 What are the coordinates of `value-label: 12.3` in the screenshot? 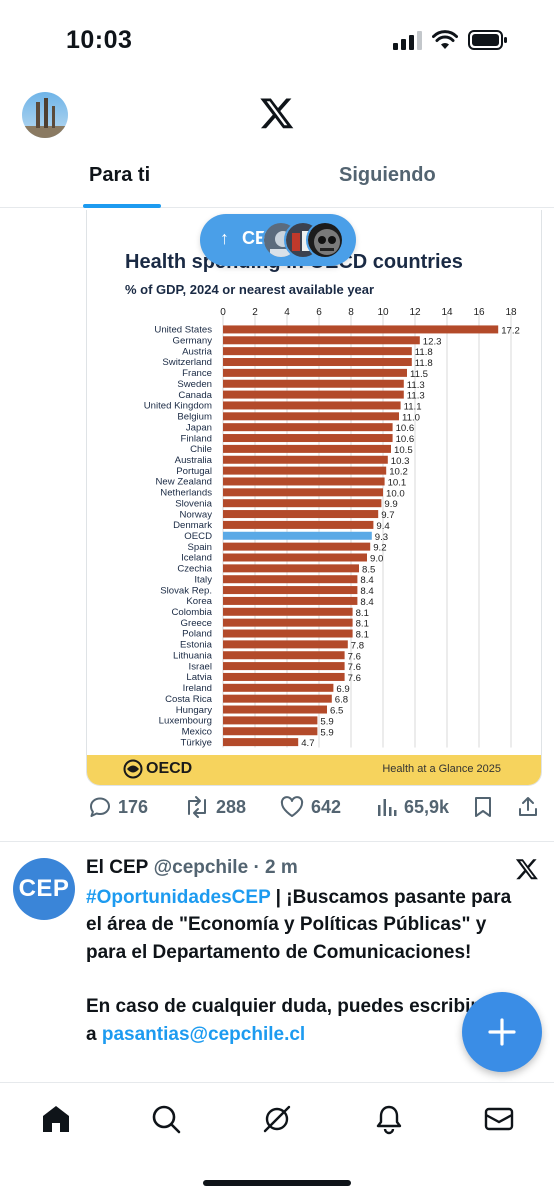 It's located at (432, 341).